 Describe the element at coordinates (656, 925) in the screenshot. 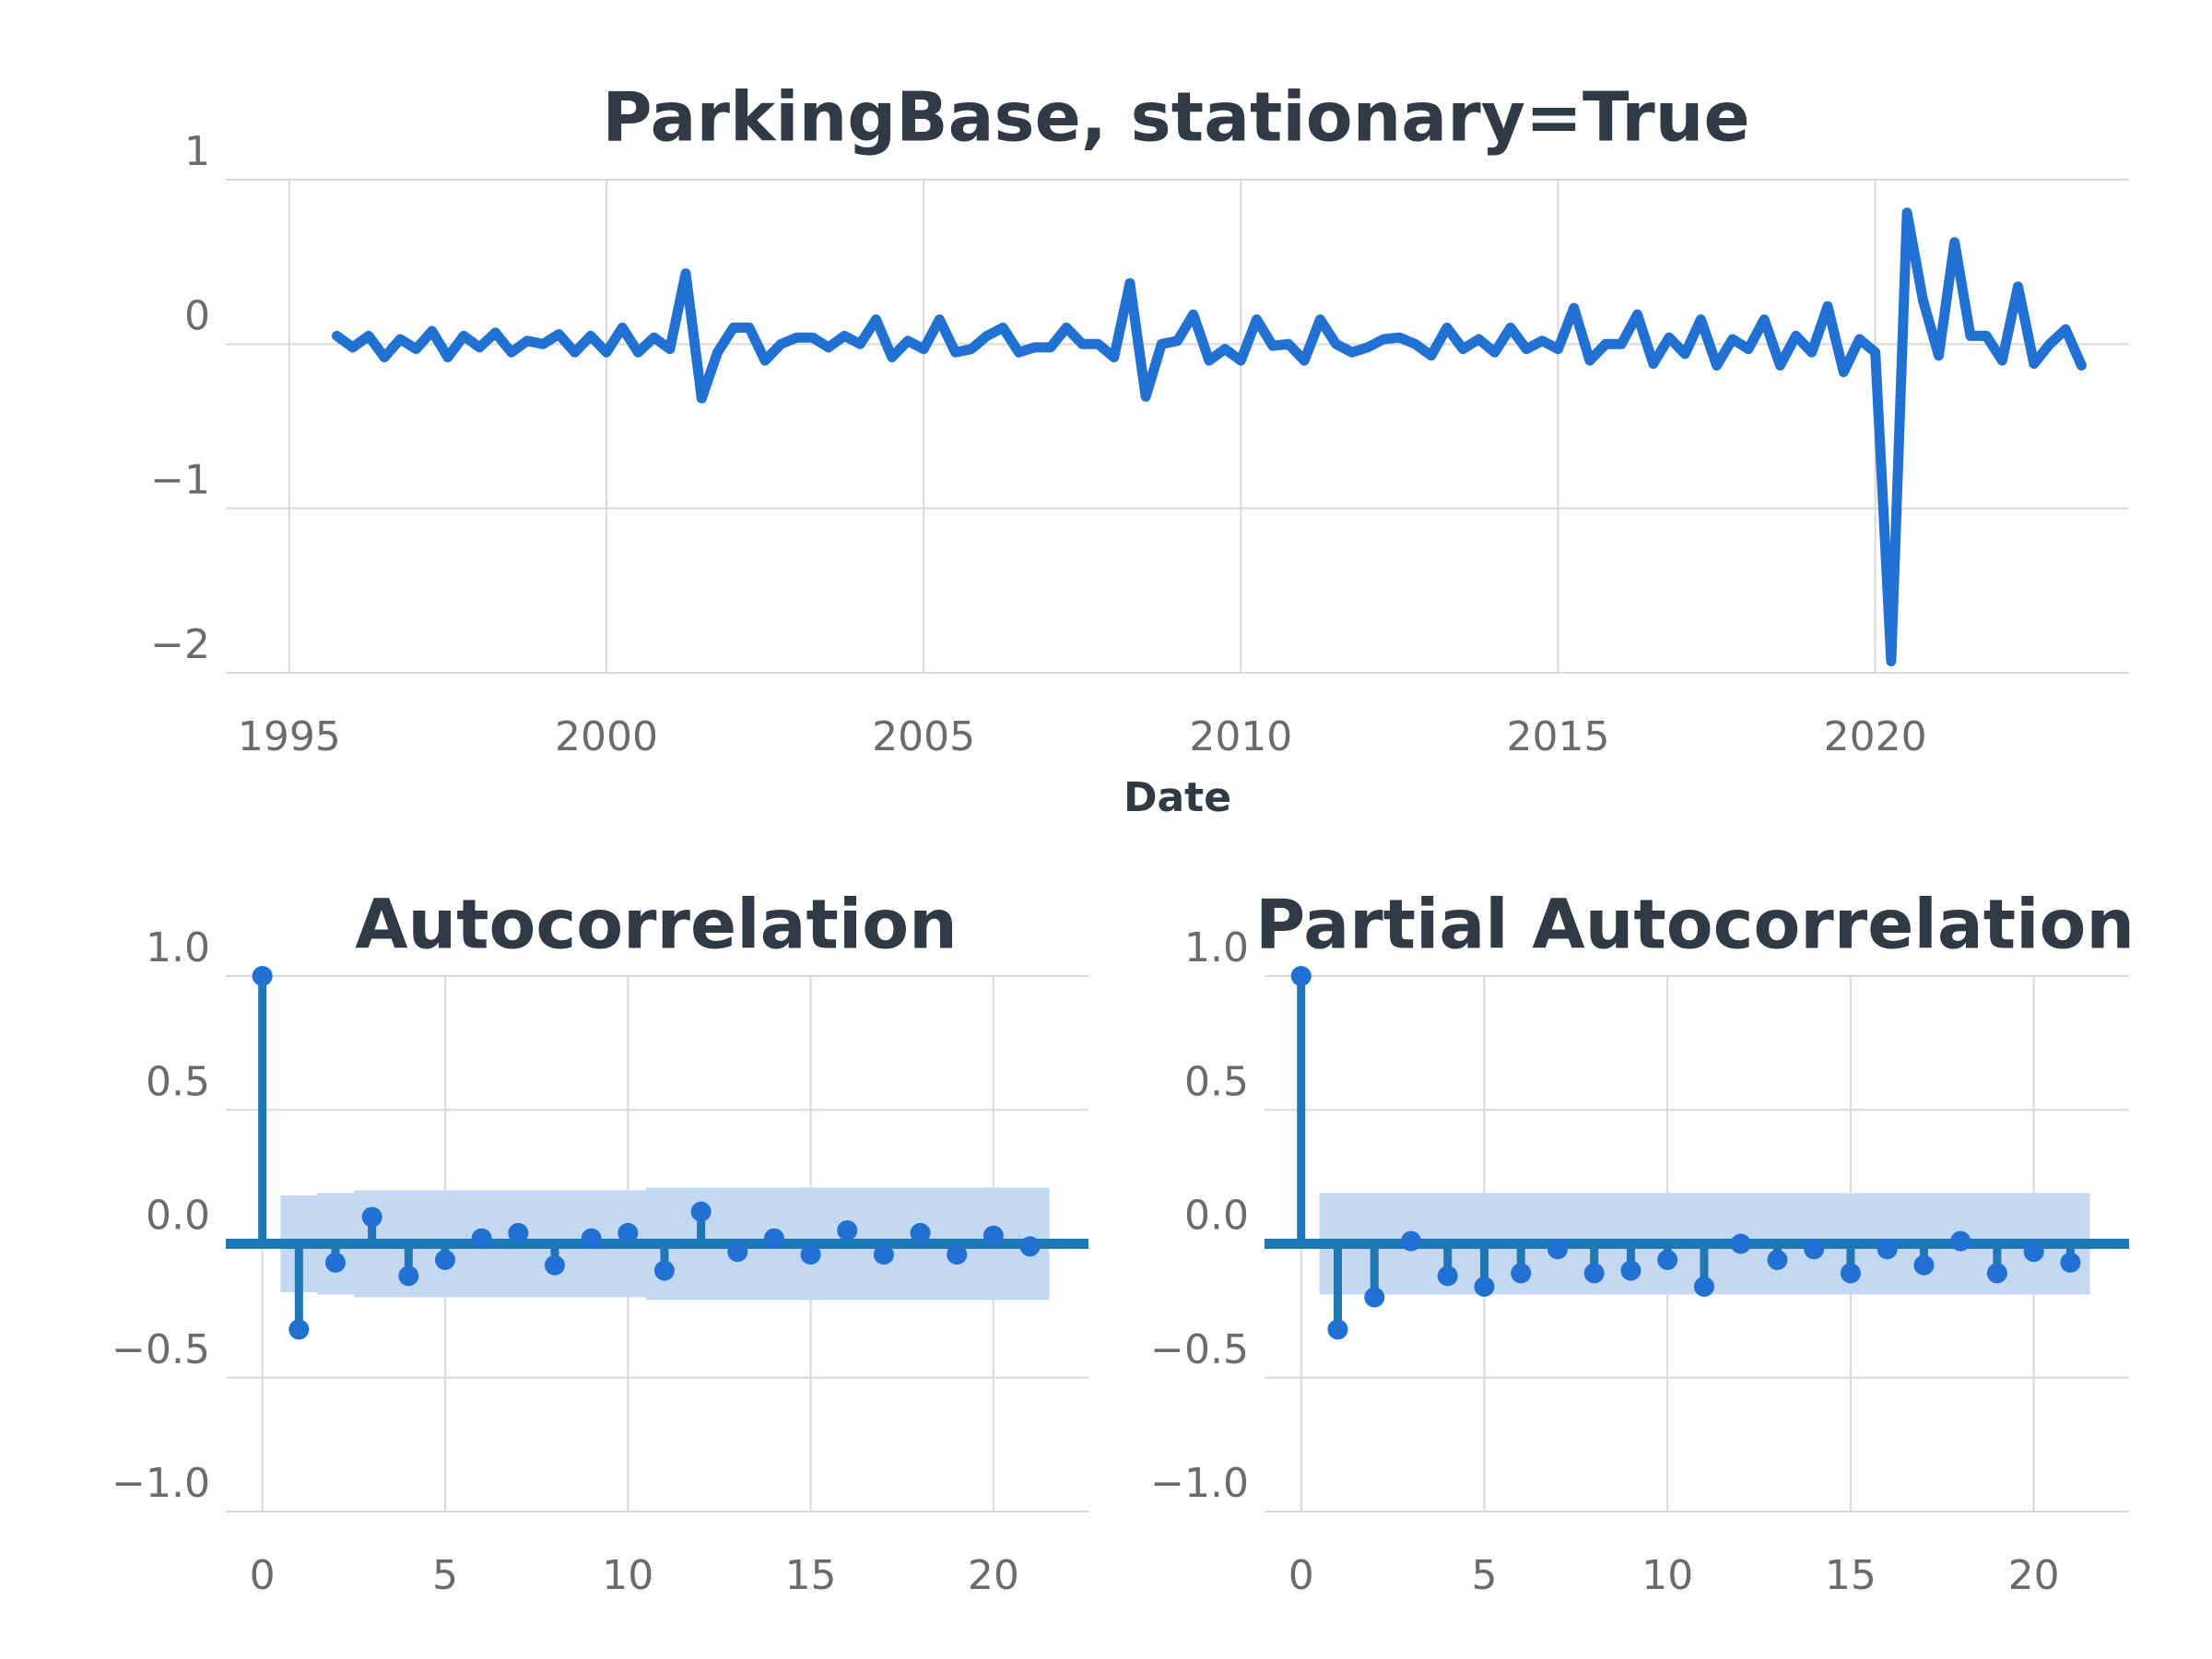

I see `chart-title: Autocorrelation` at that location.